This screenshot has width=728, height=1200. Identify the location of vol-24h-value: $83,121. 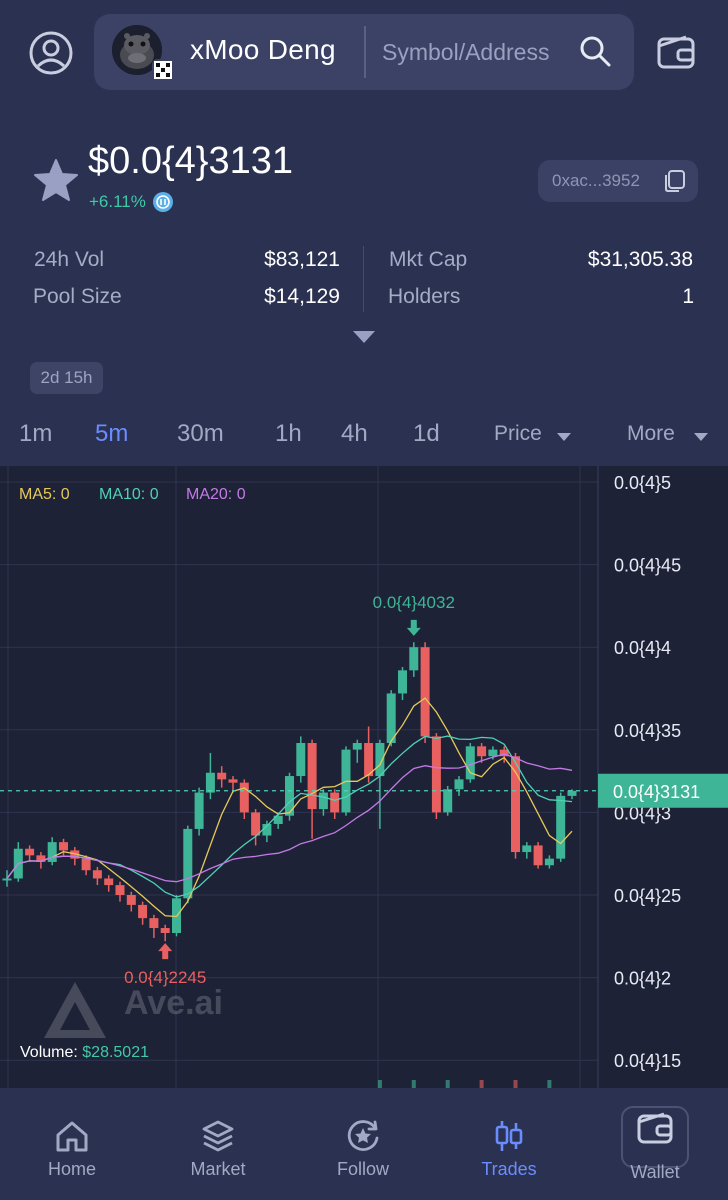
(302, 259).